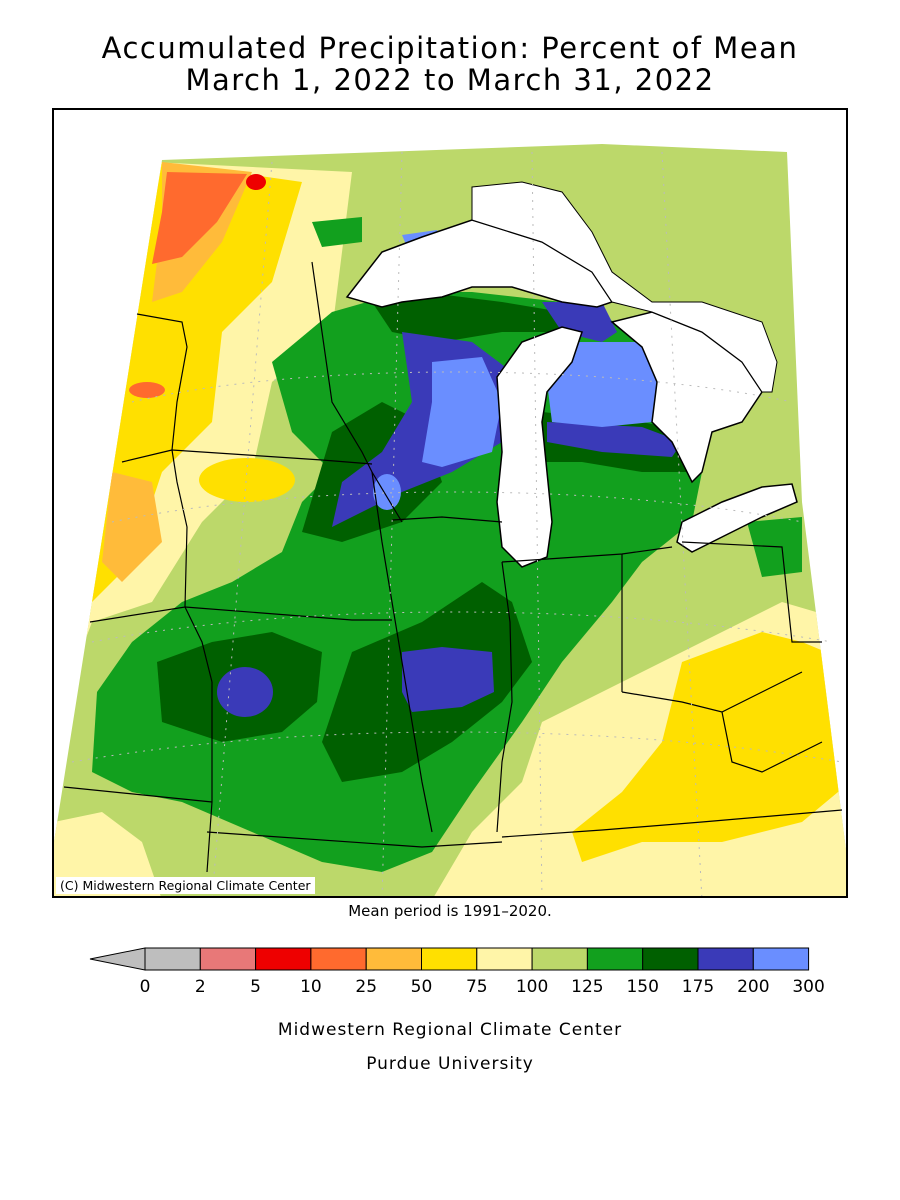 This screenshot has width=900, height=1200. What do you see at coordinates (247, 480) in the screenshot?
I see `zone-yellow-ia` at bounding box center [247, 480].